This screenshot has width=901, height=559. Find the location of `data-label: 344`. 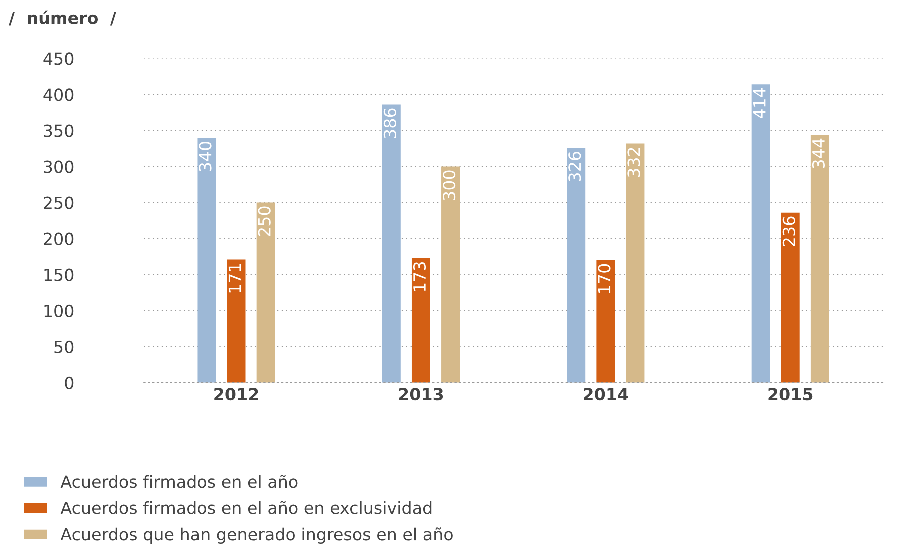

data-label: 344 is located at coordinates (819, 153).